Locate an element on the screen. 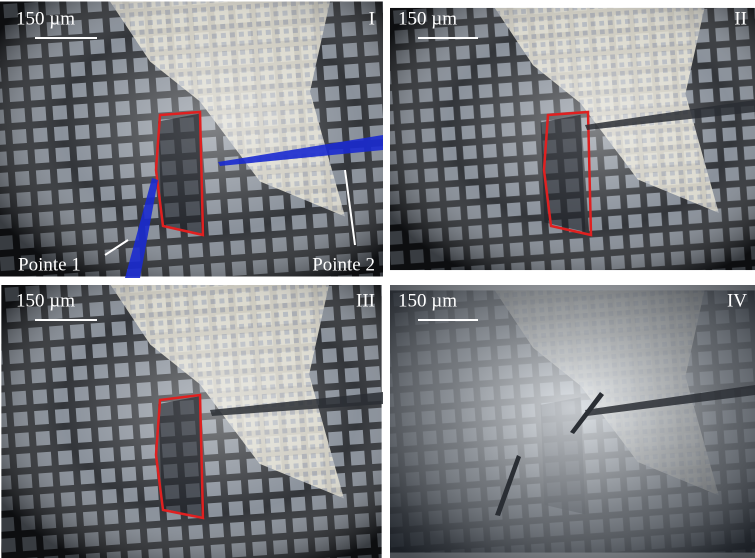 This screenshot has width=755, height=558. panel-label: II is located at coordinates (740, 18).